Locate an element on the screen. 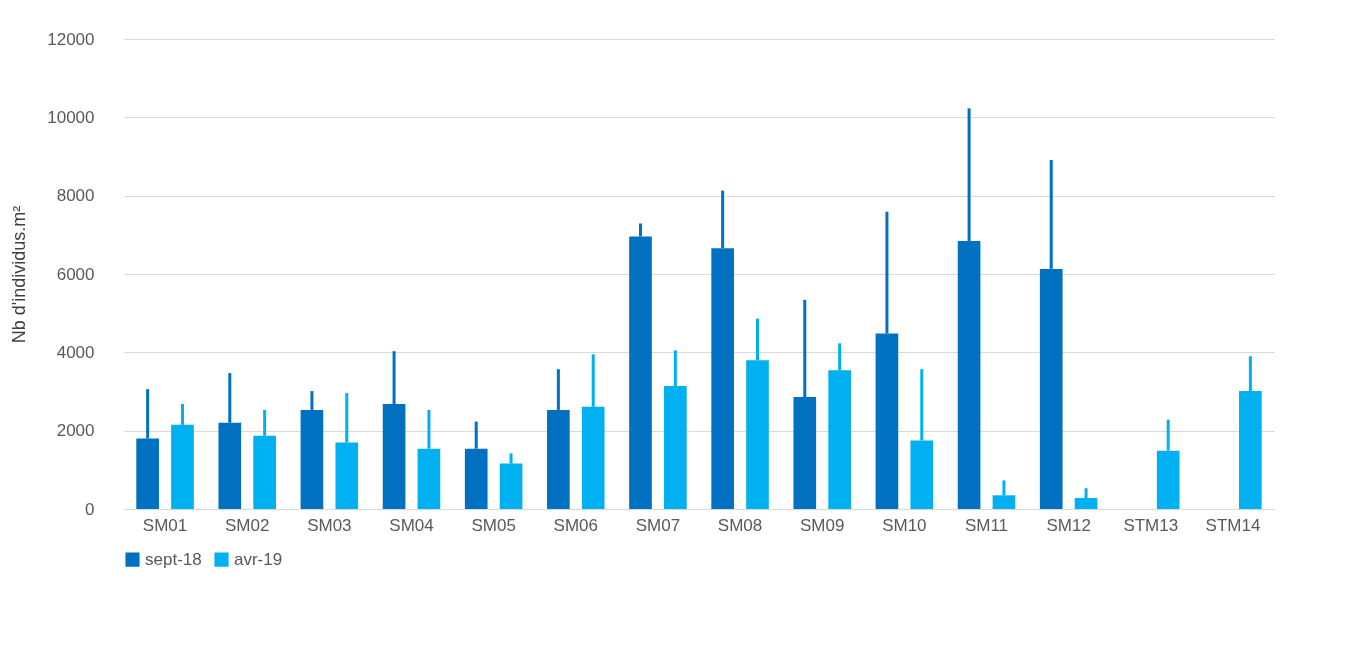 This screenshot has height=650, width=1368. x-tick-label: SM08 is located at coordinates (740, 525).